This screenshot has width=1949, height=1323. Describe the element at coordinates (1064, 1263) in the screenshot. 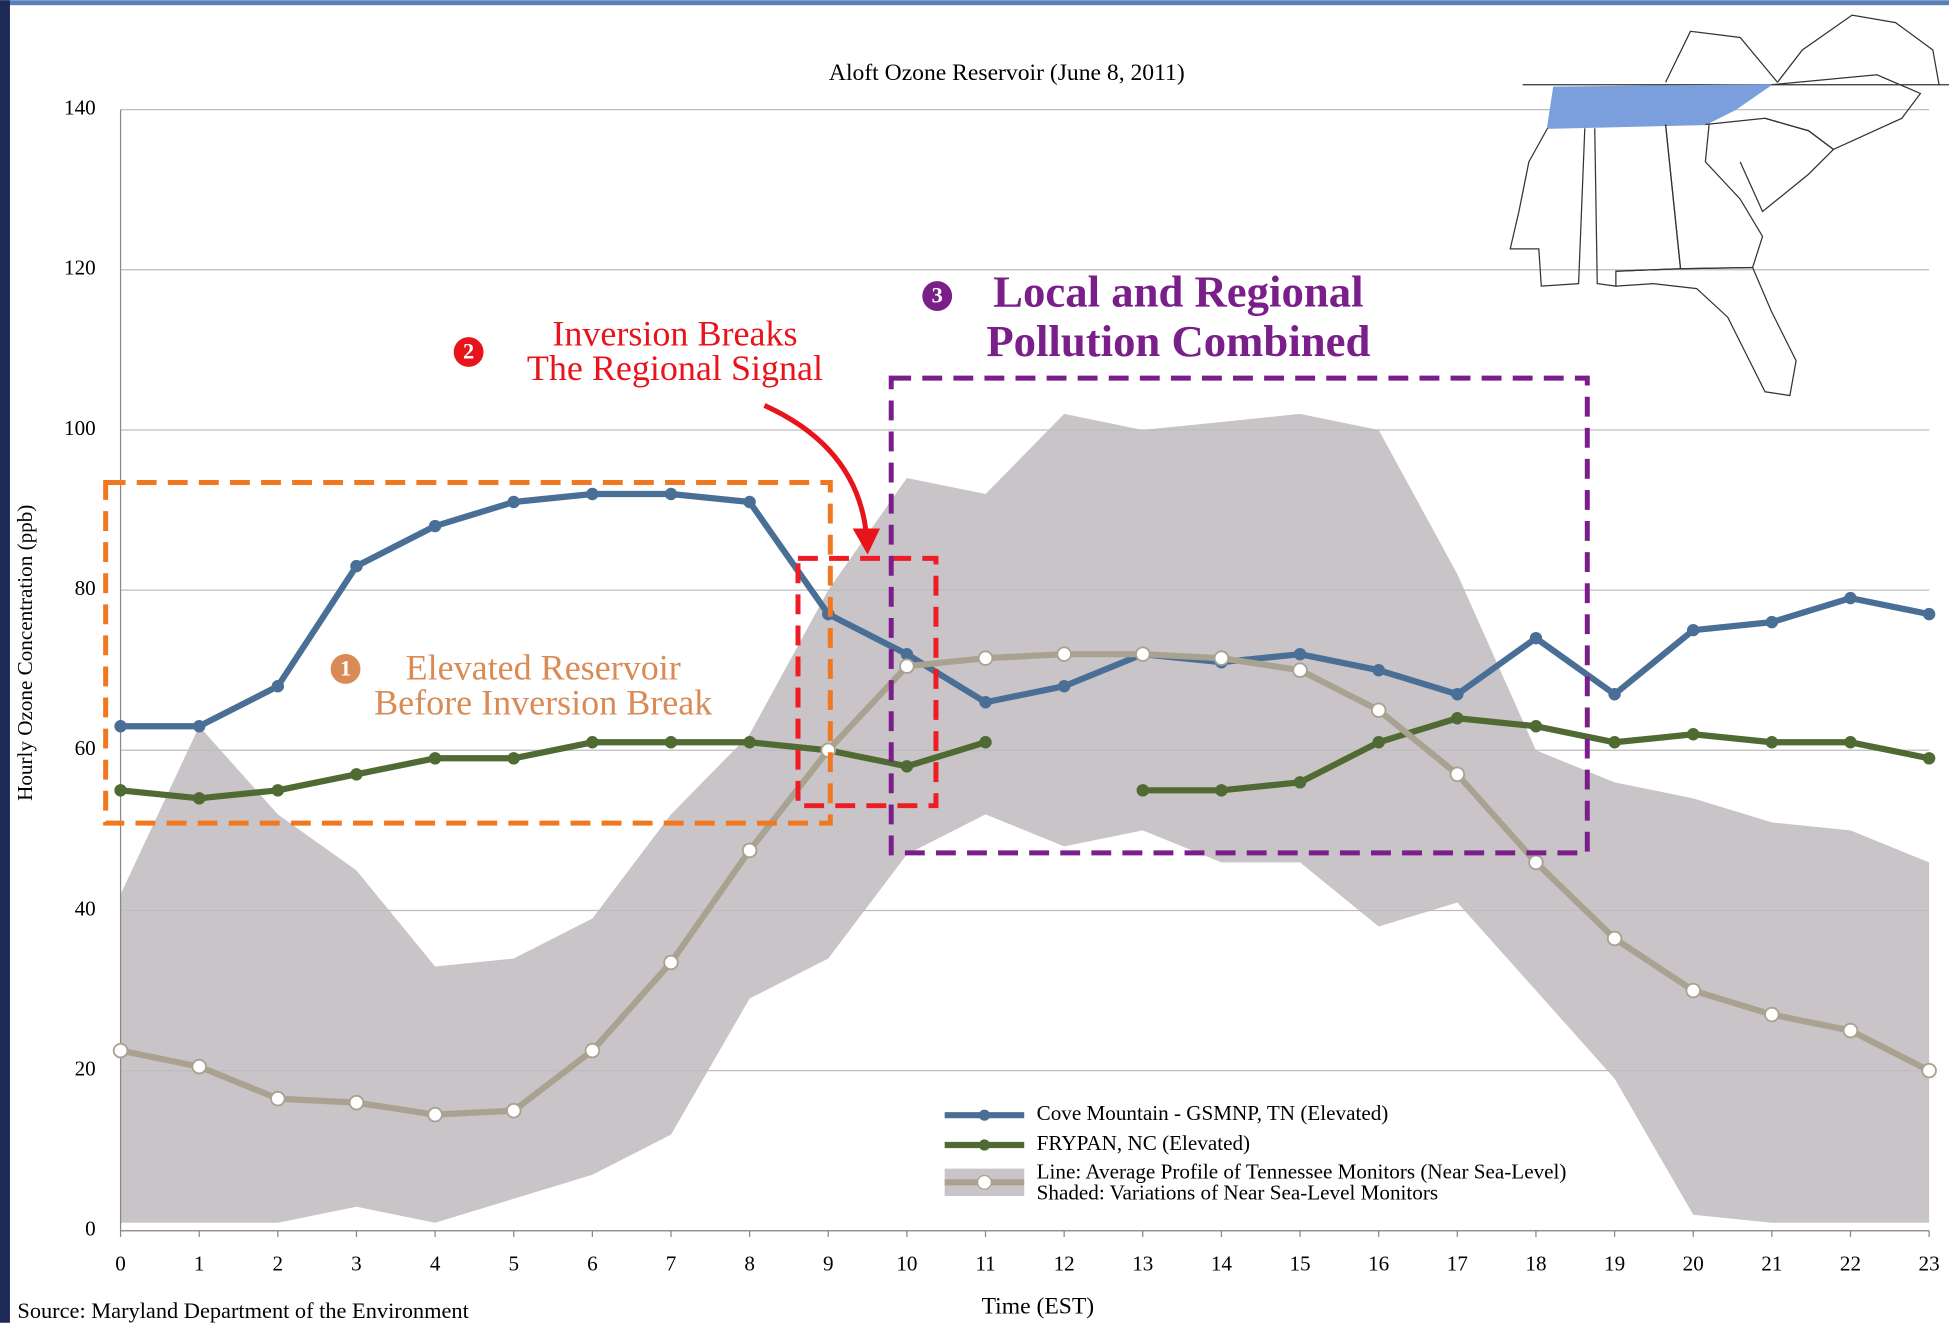

I see `x-tick-label: 12` at that location.